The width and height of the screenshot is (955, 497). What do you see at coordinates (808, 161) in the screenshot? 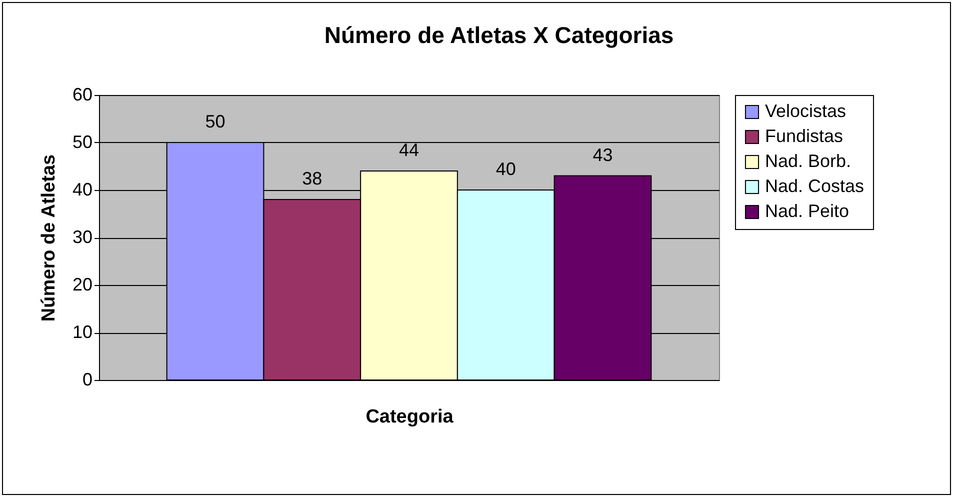
I see `legend-label: Nad. Borb.` at bounding box center [808, 161].